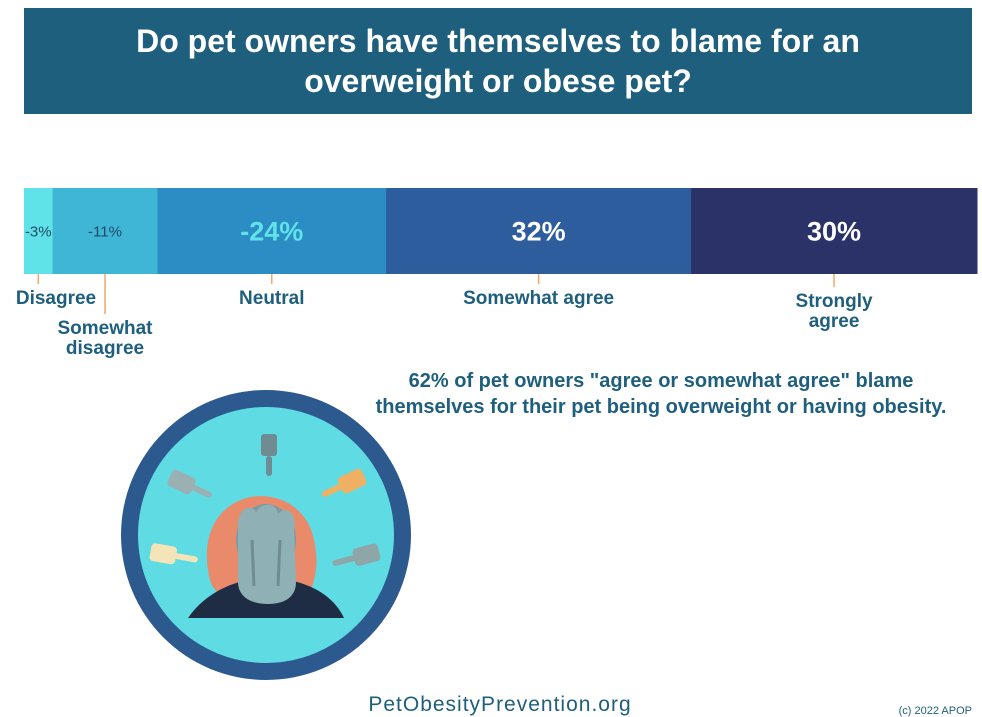 The width and height of the screenshot is (982, 717). I want to click on value-label-1: -11%, so click(105, 231).